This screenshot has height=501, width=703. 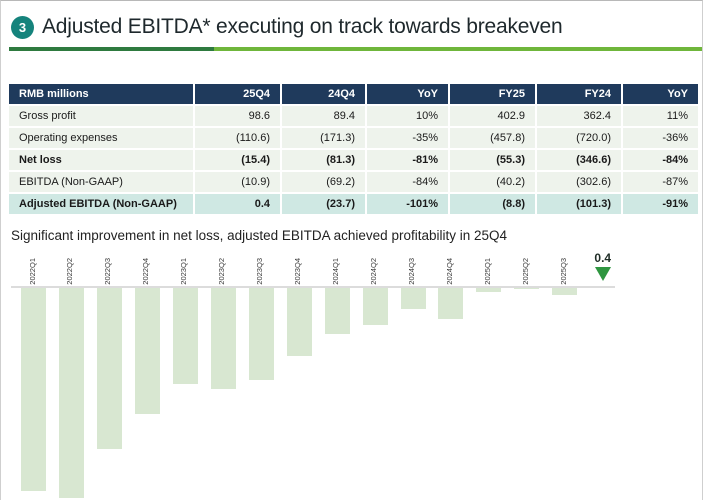 I want to click on x-axis-label: 2024Q3, so click(x=411, y=271).